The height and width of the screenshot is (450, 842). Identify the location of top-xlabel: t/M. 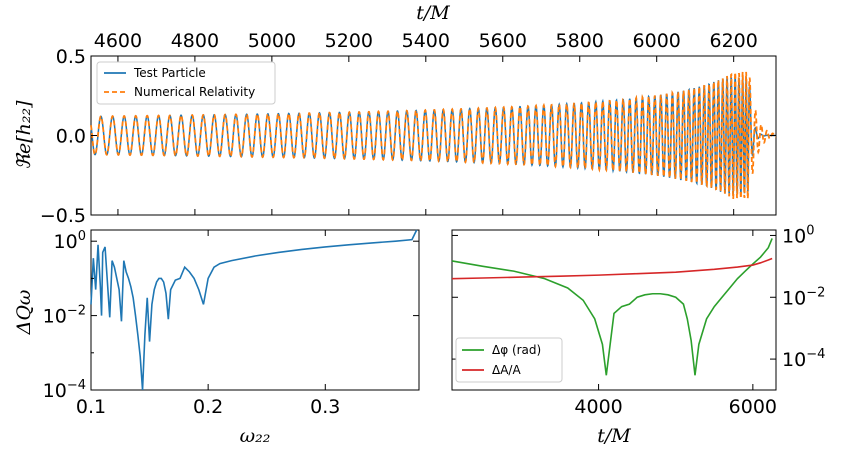
(433, 13).